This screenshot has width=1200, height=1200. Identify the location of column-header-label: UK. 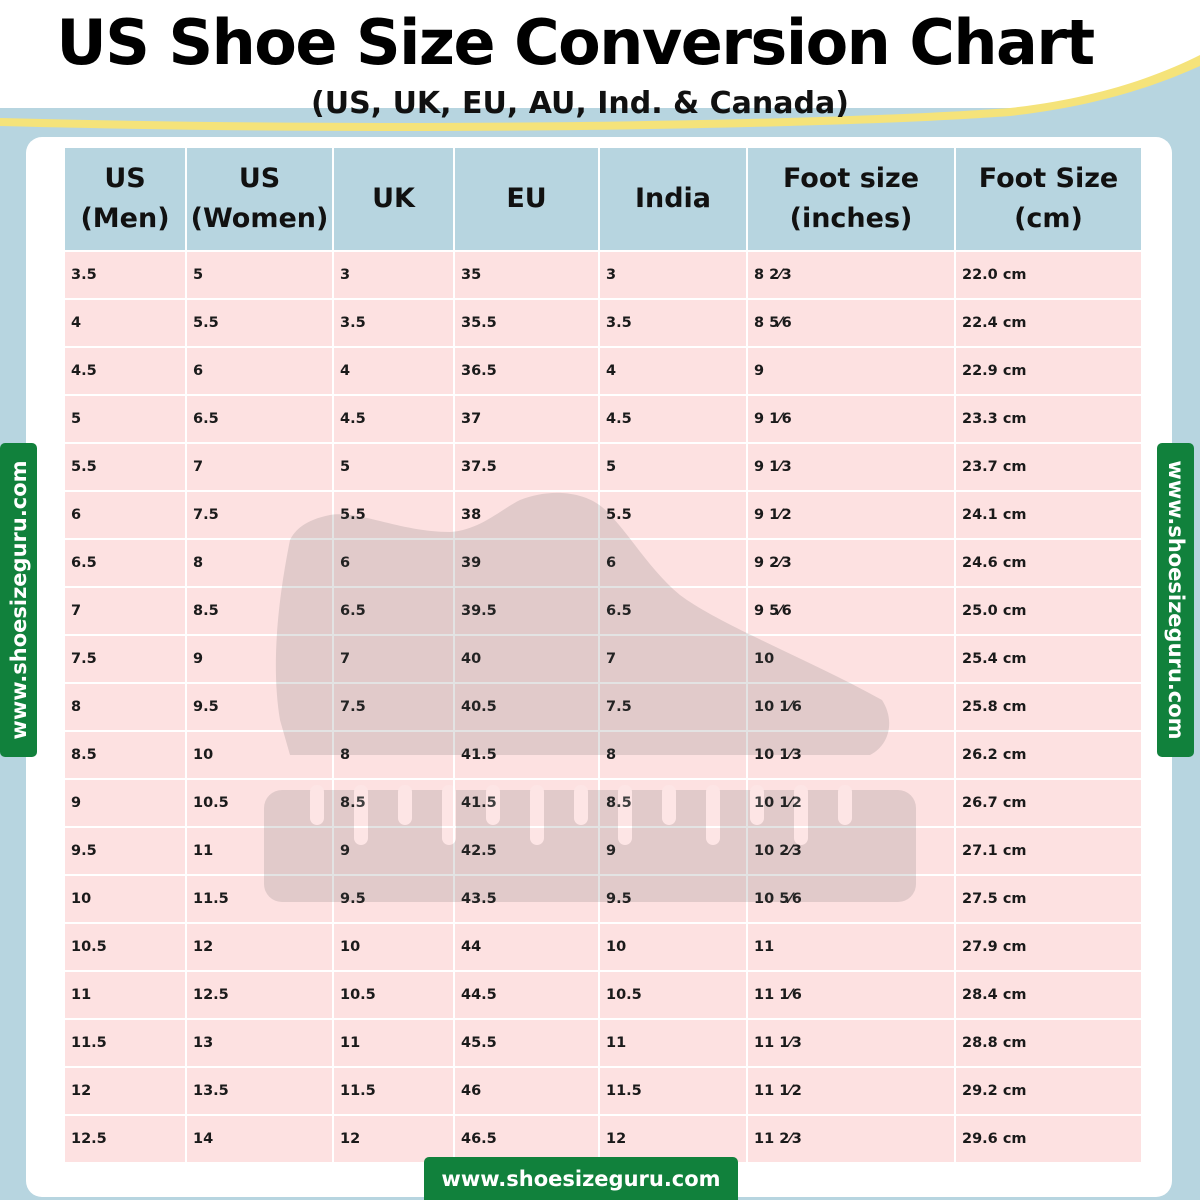
(393, 198).